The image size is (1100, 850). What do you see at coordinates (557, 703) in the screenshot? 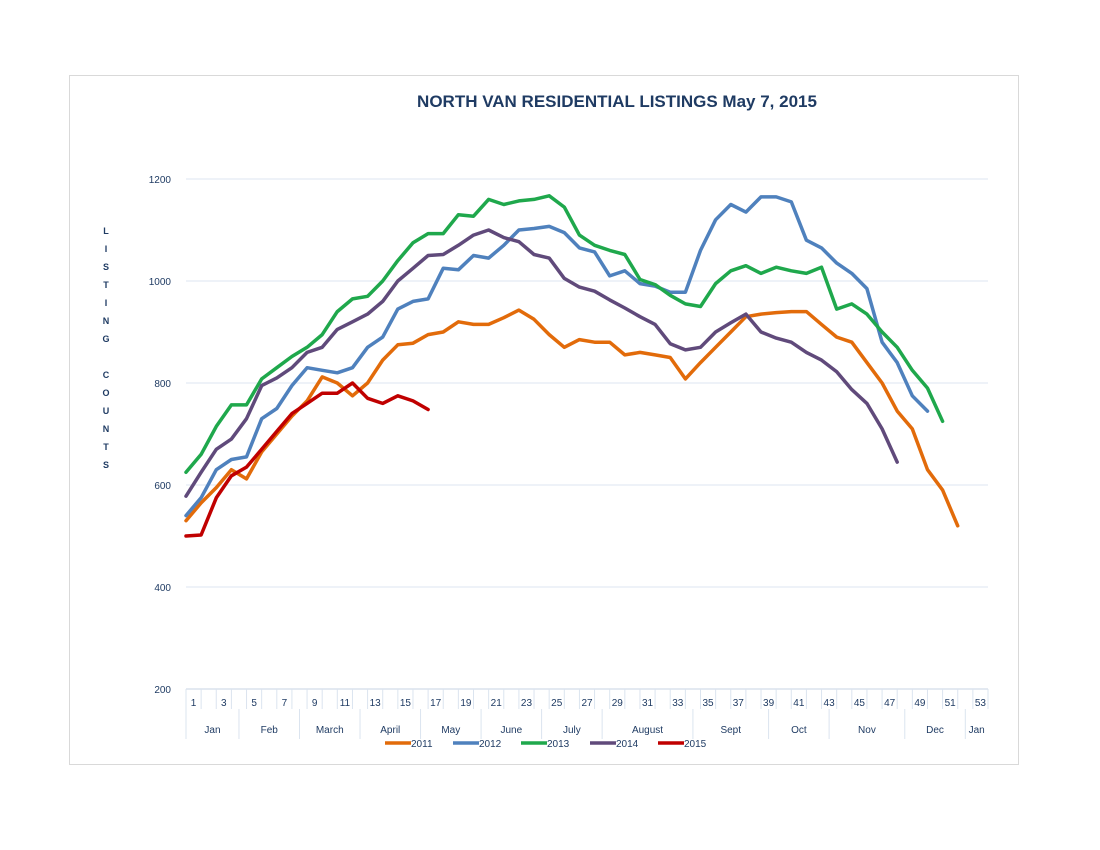
I see `x-tick-label: 25` at bounding box center [557, 703].